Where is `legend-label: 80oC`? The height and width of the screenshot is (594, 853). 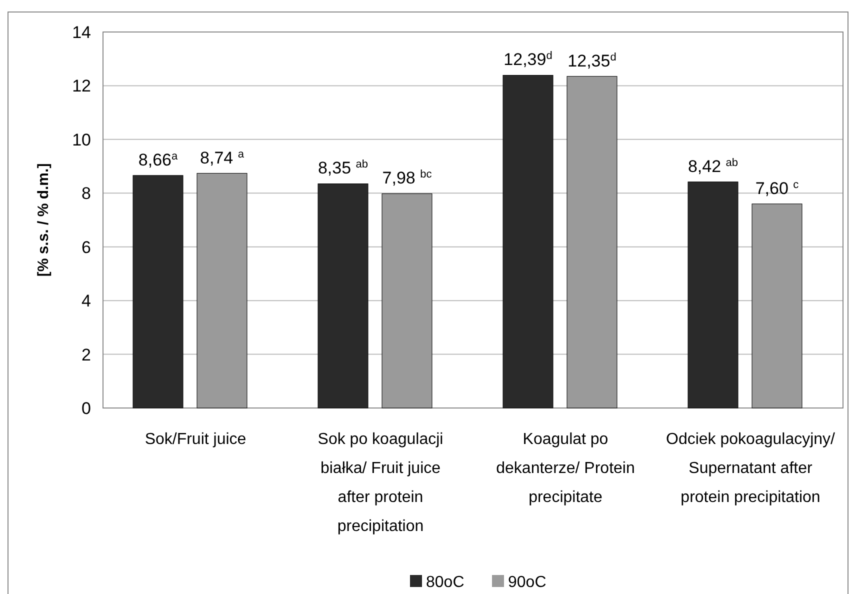 legend-label: 80oC is located at coordinates (445, 582).